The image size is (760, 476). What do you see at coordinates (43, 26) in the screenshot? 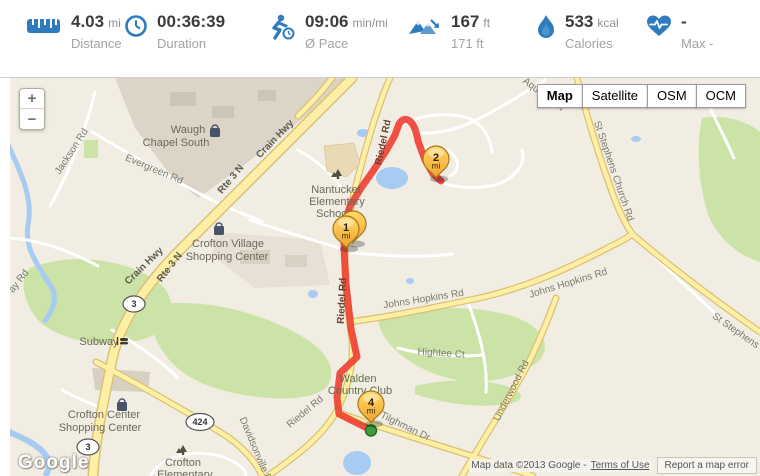
I see `ruler-icon` at bounding box center [43, 26].